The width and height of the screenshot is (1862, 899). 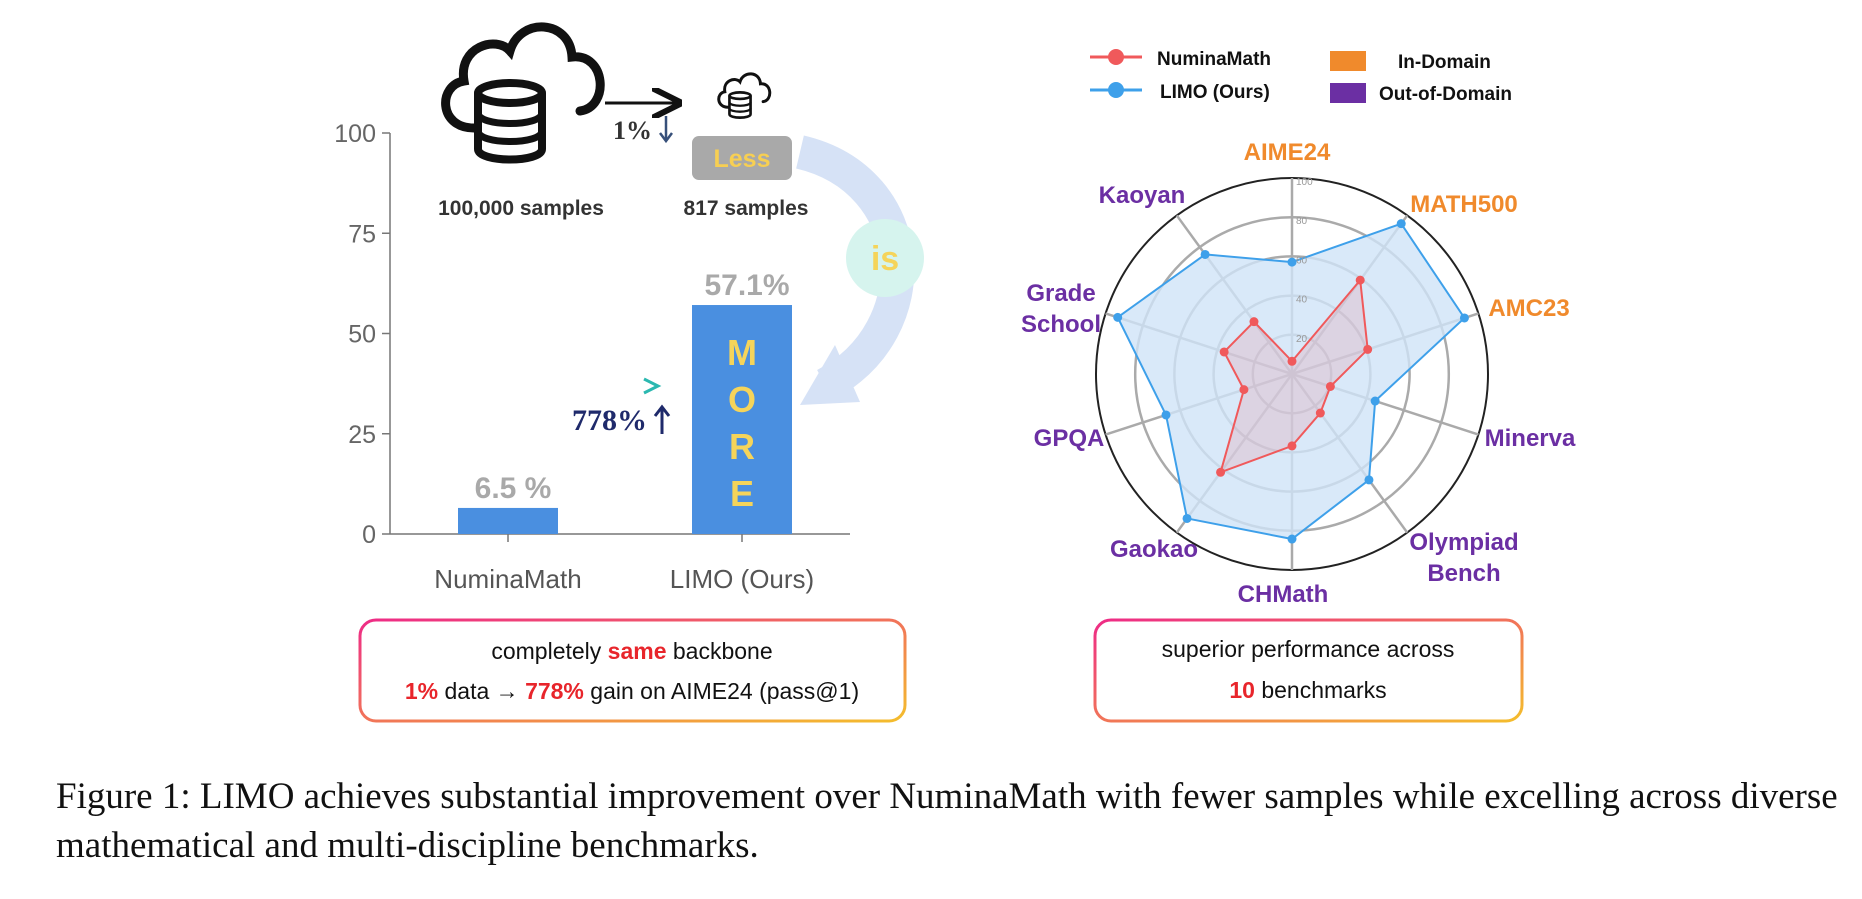 What do you see at coordinates (632, 691) in the screenshot?
I see `left-summary-line2: 1% data → 778% gain on AIME24 (pass@1)` at bounding box center [632, 691].